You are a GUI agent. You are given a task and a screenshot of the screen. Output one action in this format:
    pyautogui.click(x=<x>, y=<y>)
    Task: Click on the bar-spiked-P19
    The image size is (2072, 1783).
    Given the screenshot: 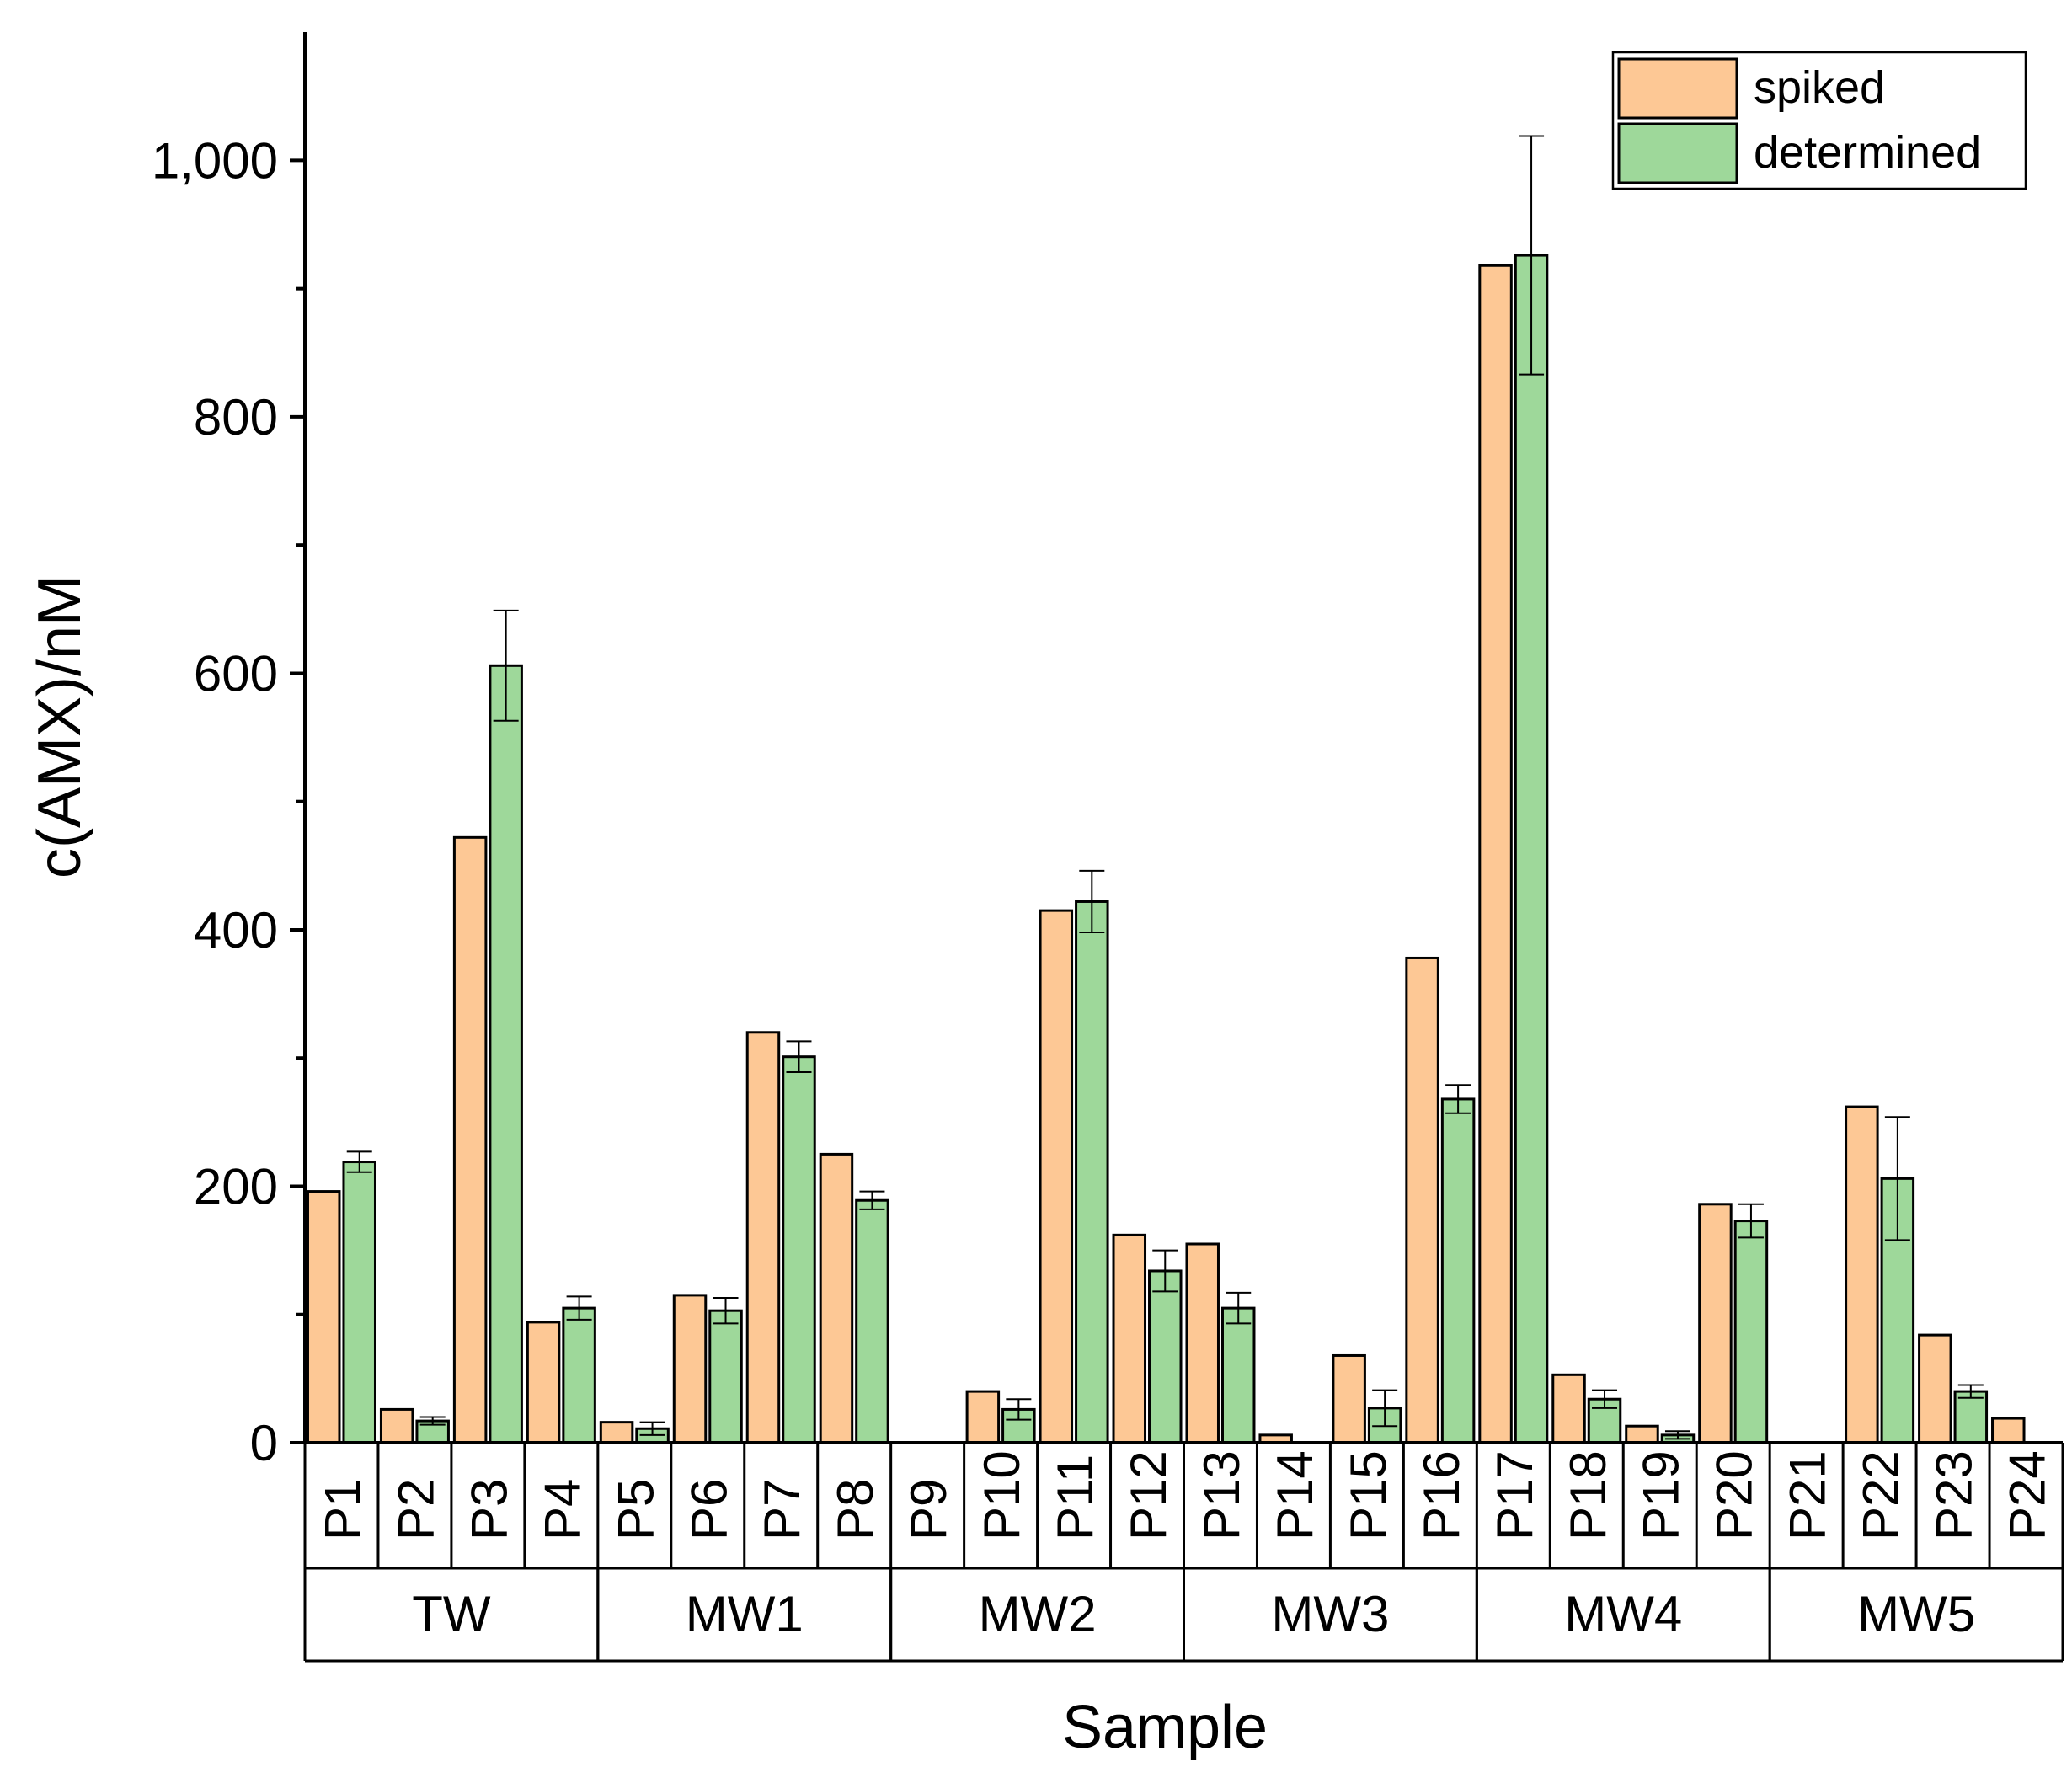 What is the action you would take?
    pyautogui.click(x=1642, y=1434)
    